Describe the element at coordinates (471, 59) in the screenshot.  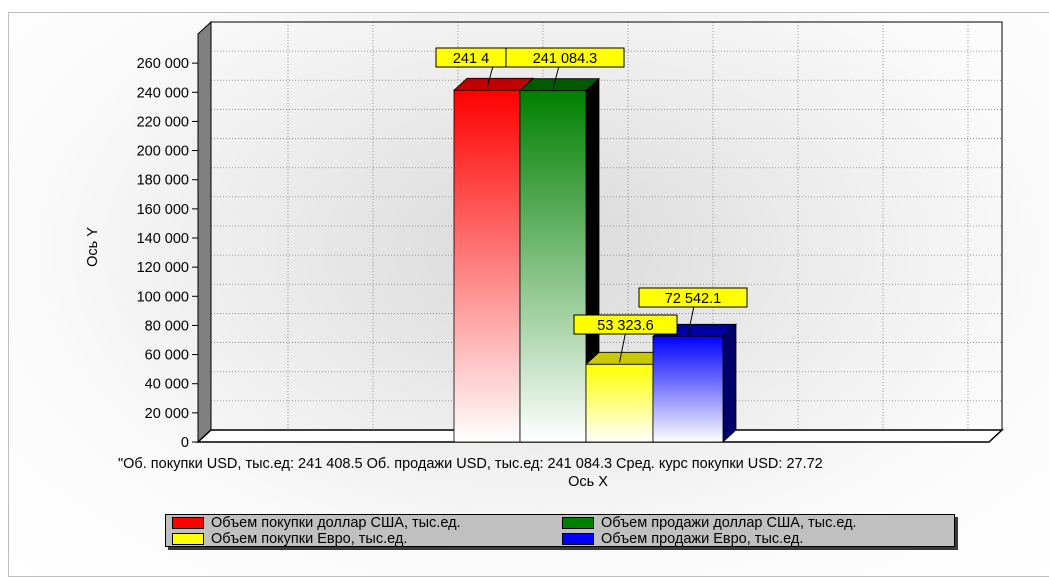
I see `data-label: 241 4` at that location.